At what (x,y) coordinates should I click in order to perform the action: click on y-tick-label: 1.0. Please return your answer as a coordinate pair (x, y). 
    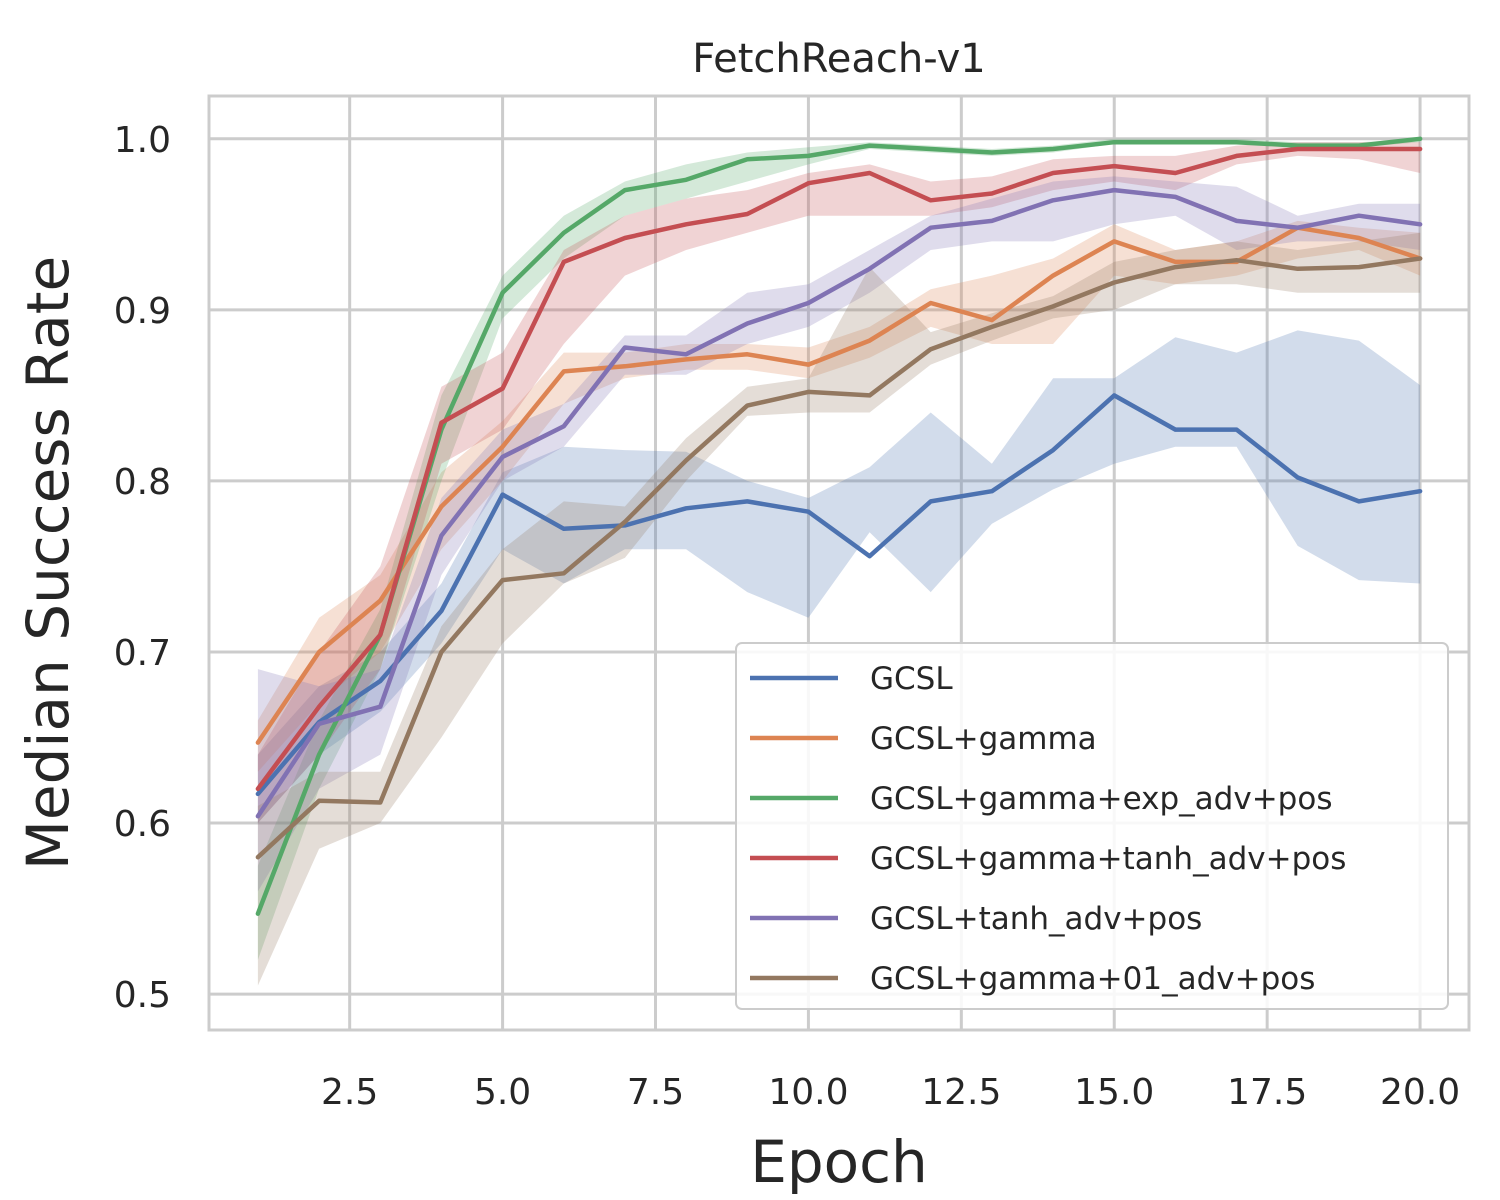
    Looking at the image, I should click on (142, 140).